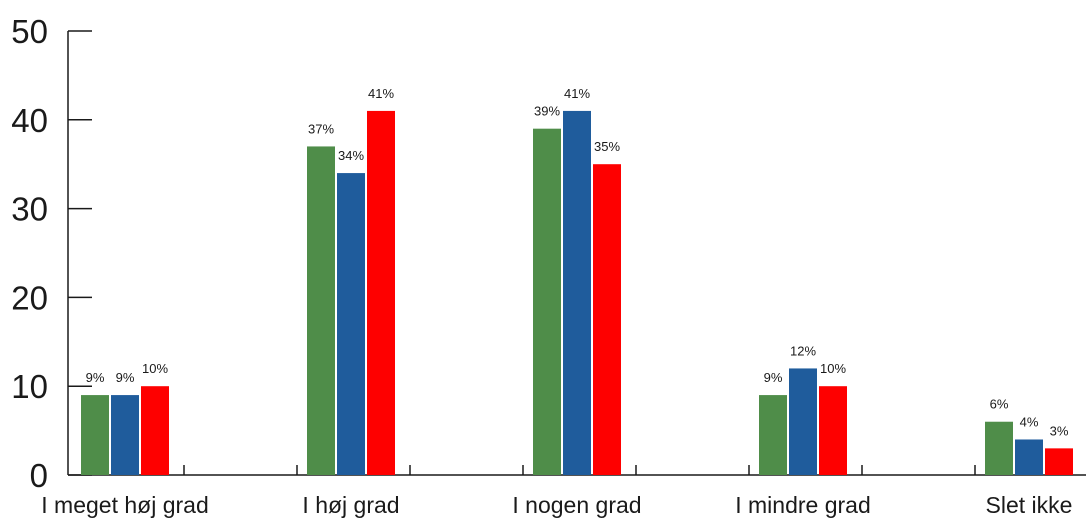 This screenshot has height=522, width=1086. I want to click on data-label: 6%, so click(999, 404).